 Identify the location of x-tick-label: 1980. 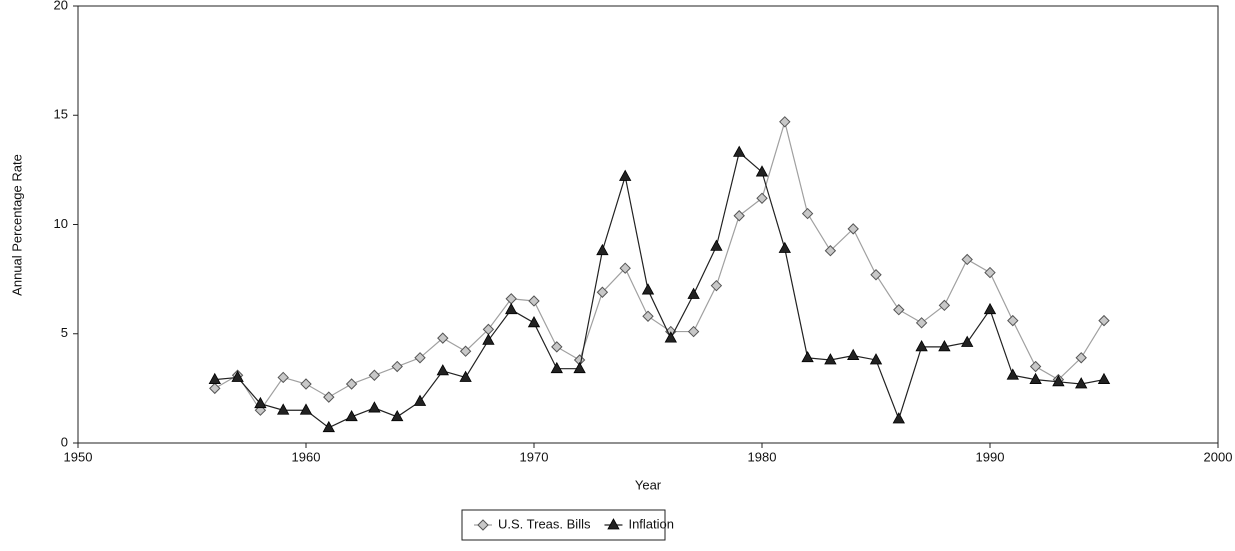
(762, 456).